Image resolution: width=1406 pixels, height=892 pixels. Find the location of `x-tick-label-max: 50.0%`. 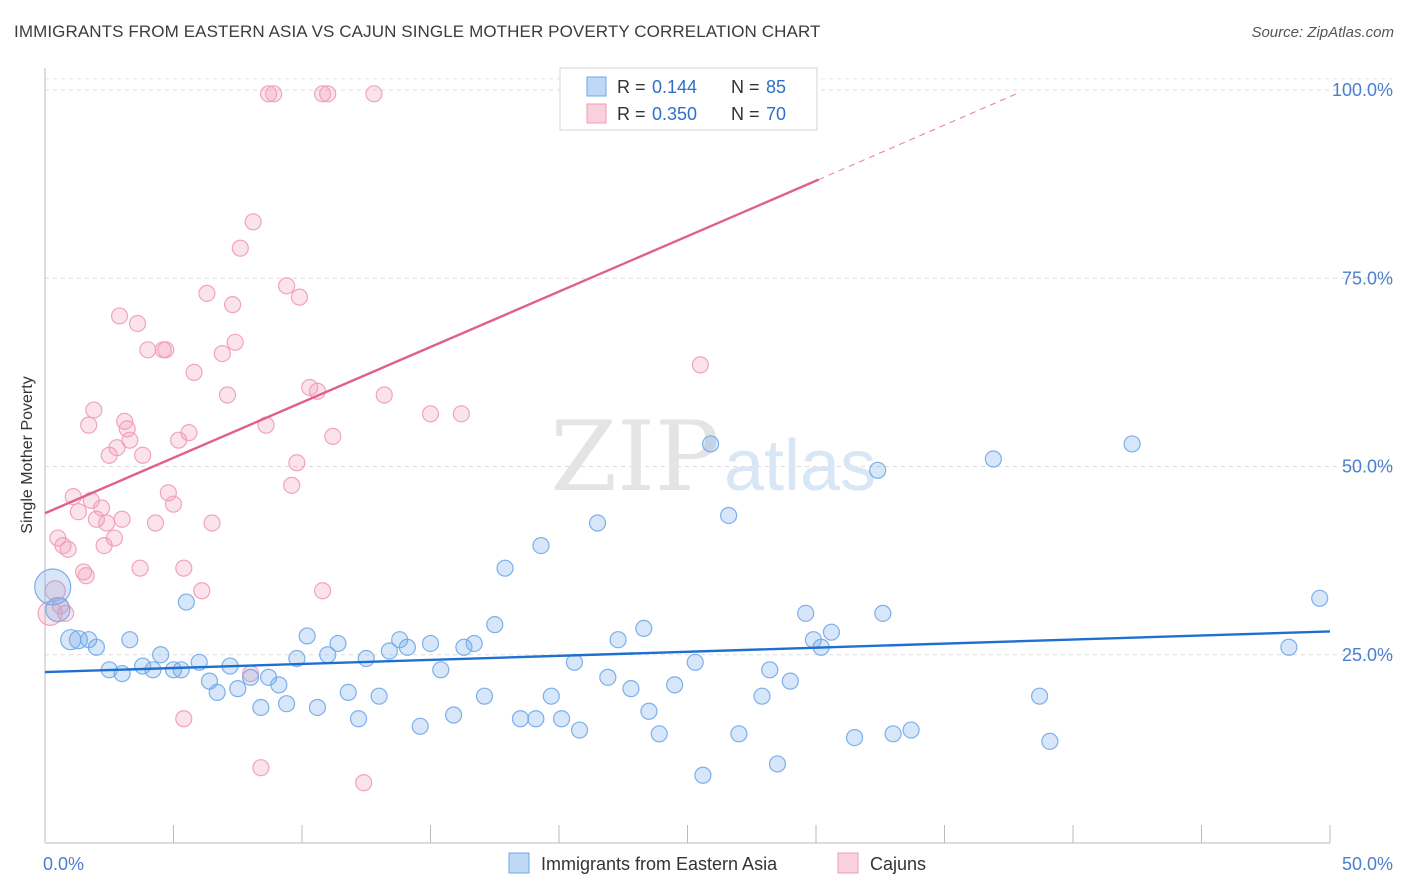

x-tick-label-max: 50.0% is located at coordinates (1367, 864).